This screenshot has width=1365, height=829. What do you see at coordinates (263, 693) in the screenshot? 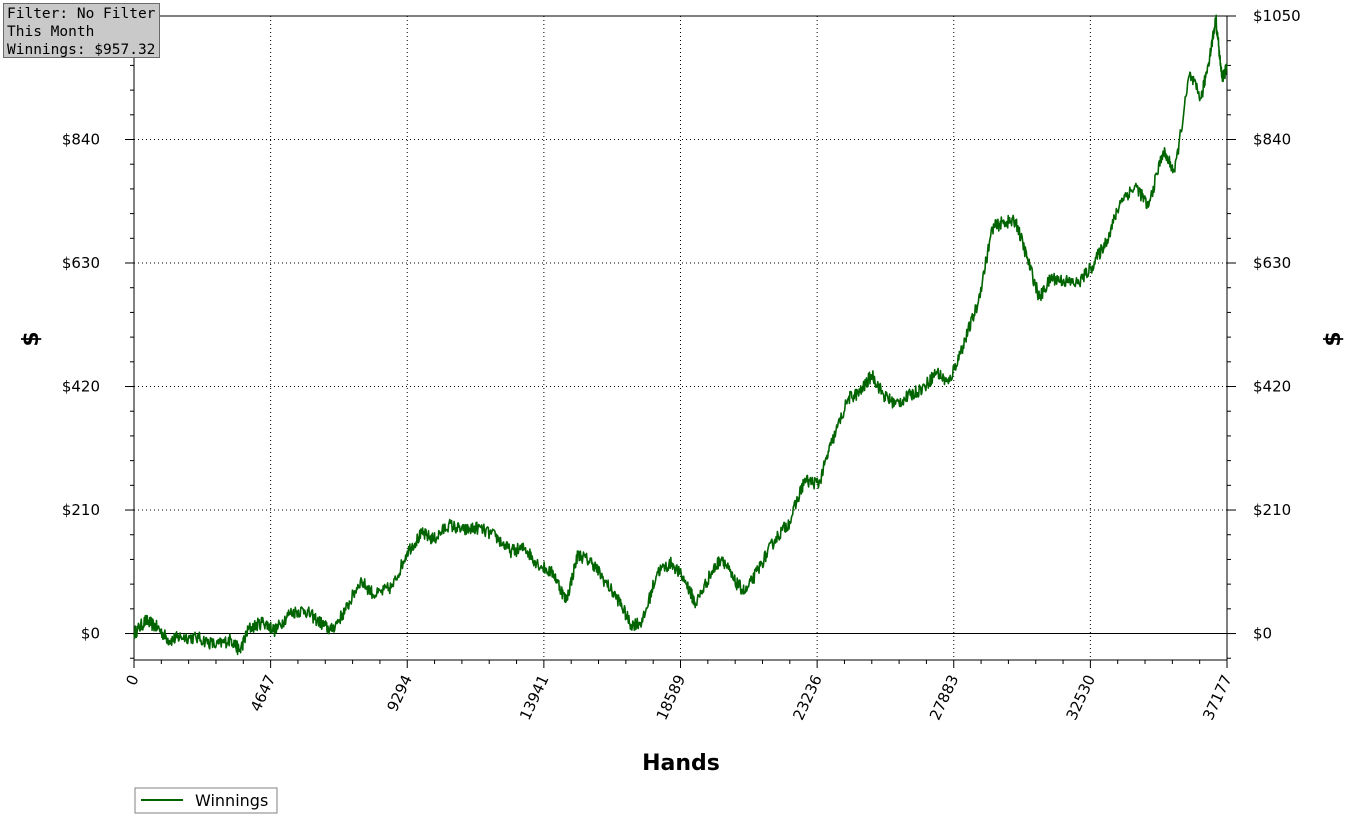
I see `x-tick-label: 4647` at bounding box center [263, 693].